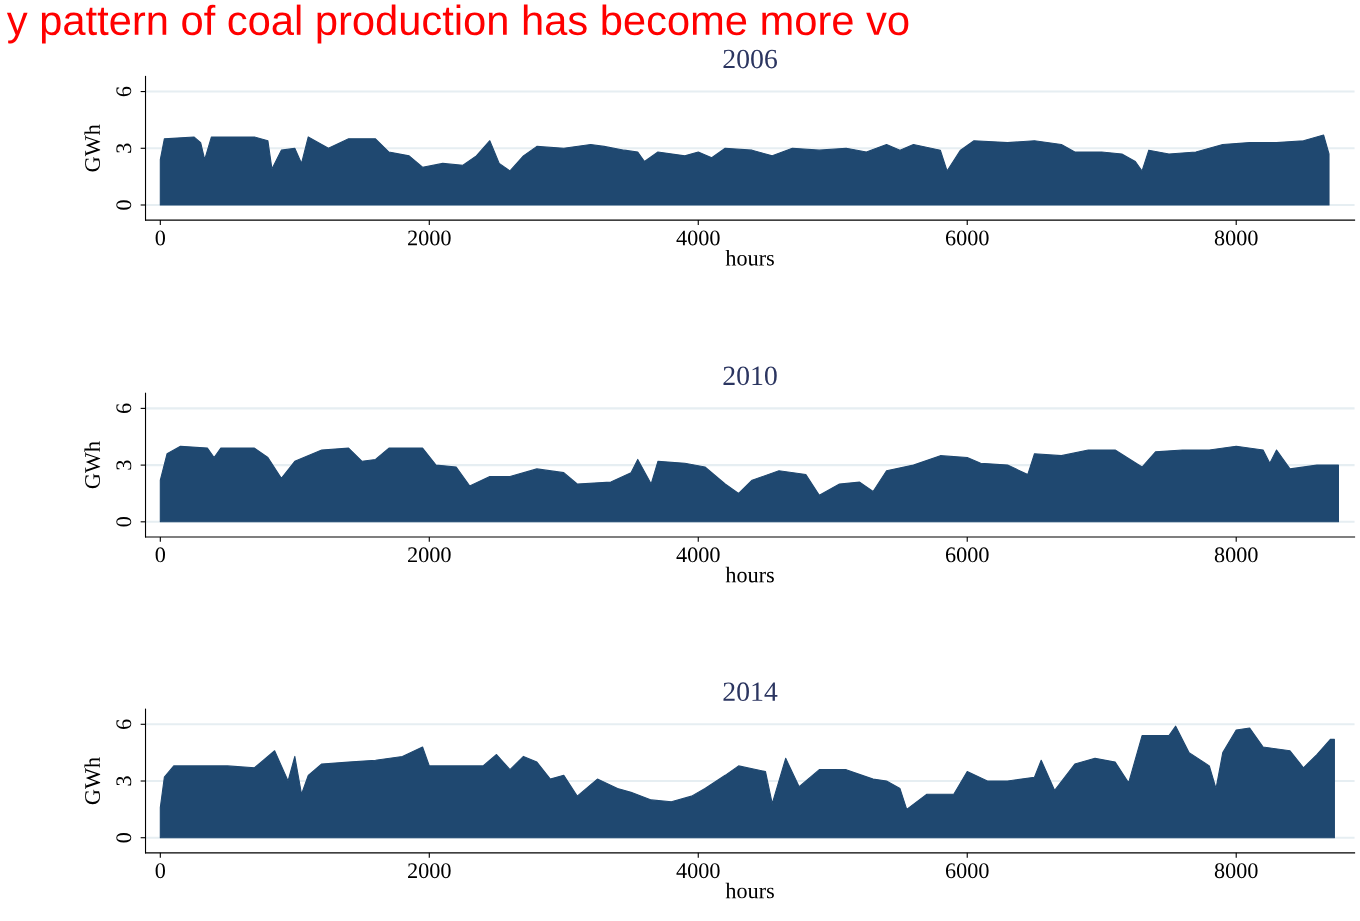 This screenshot has width=1360, height=921. I want to click on chart-title: 2006, so click(750, 59).